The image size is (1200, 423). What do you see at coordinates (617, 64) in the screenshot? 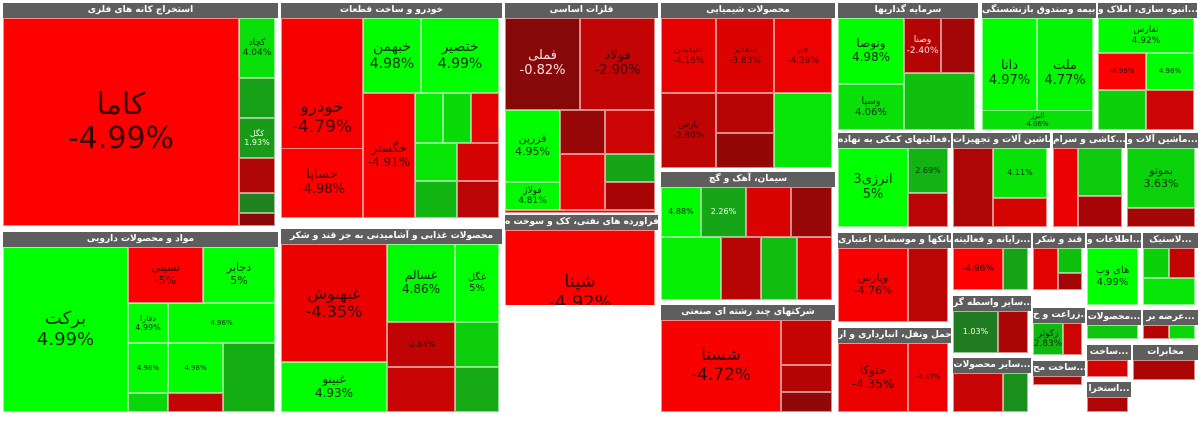
I see `stock-tile: فولاد -2.90%` at bounding box center [617, 64].